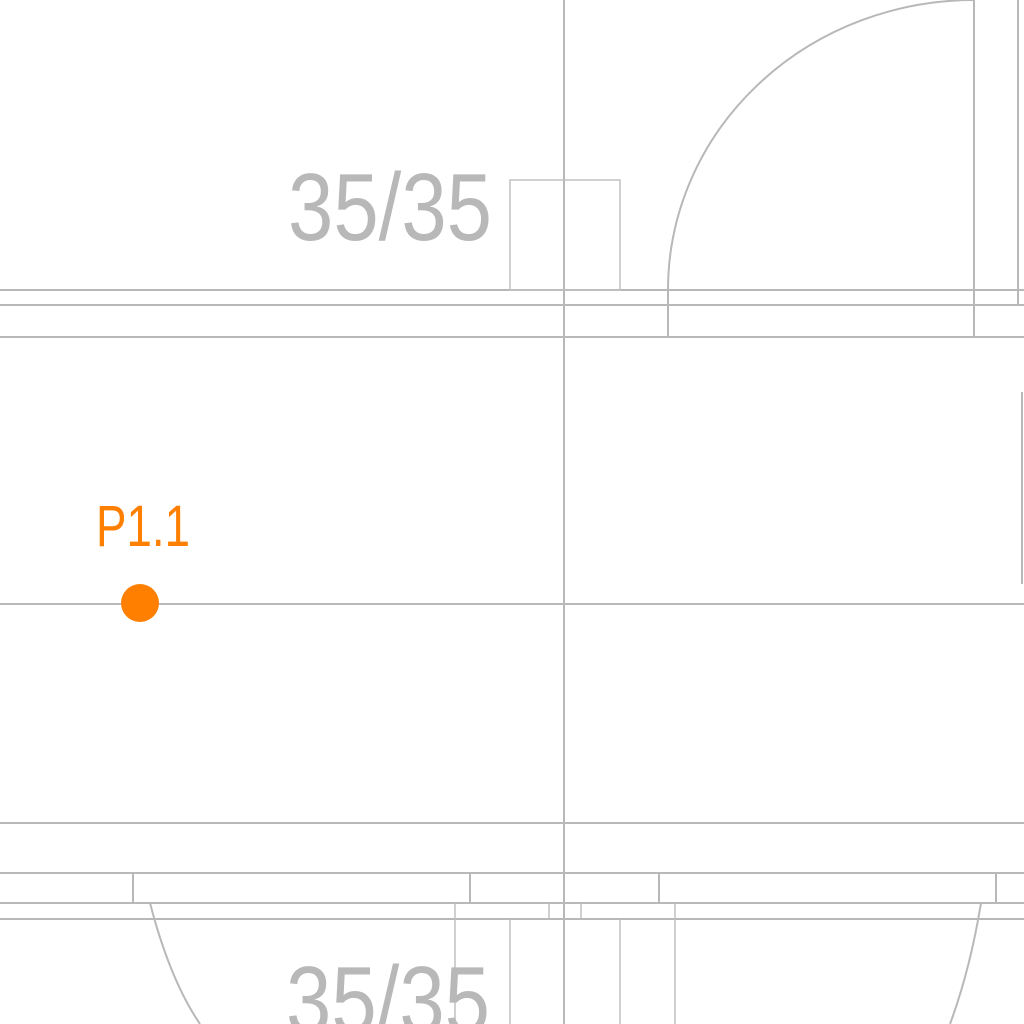 This screenshot has height=1024, width=1024. What do you see at coordinates (565, 963) in the screenshot?
I see `column-bottom` at bounding box center [565, 963].